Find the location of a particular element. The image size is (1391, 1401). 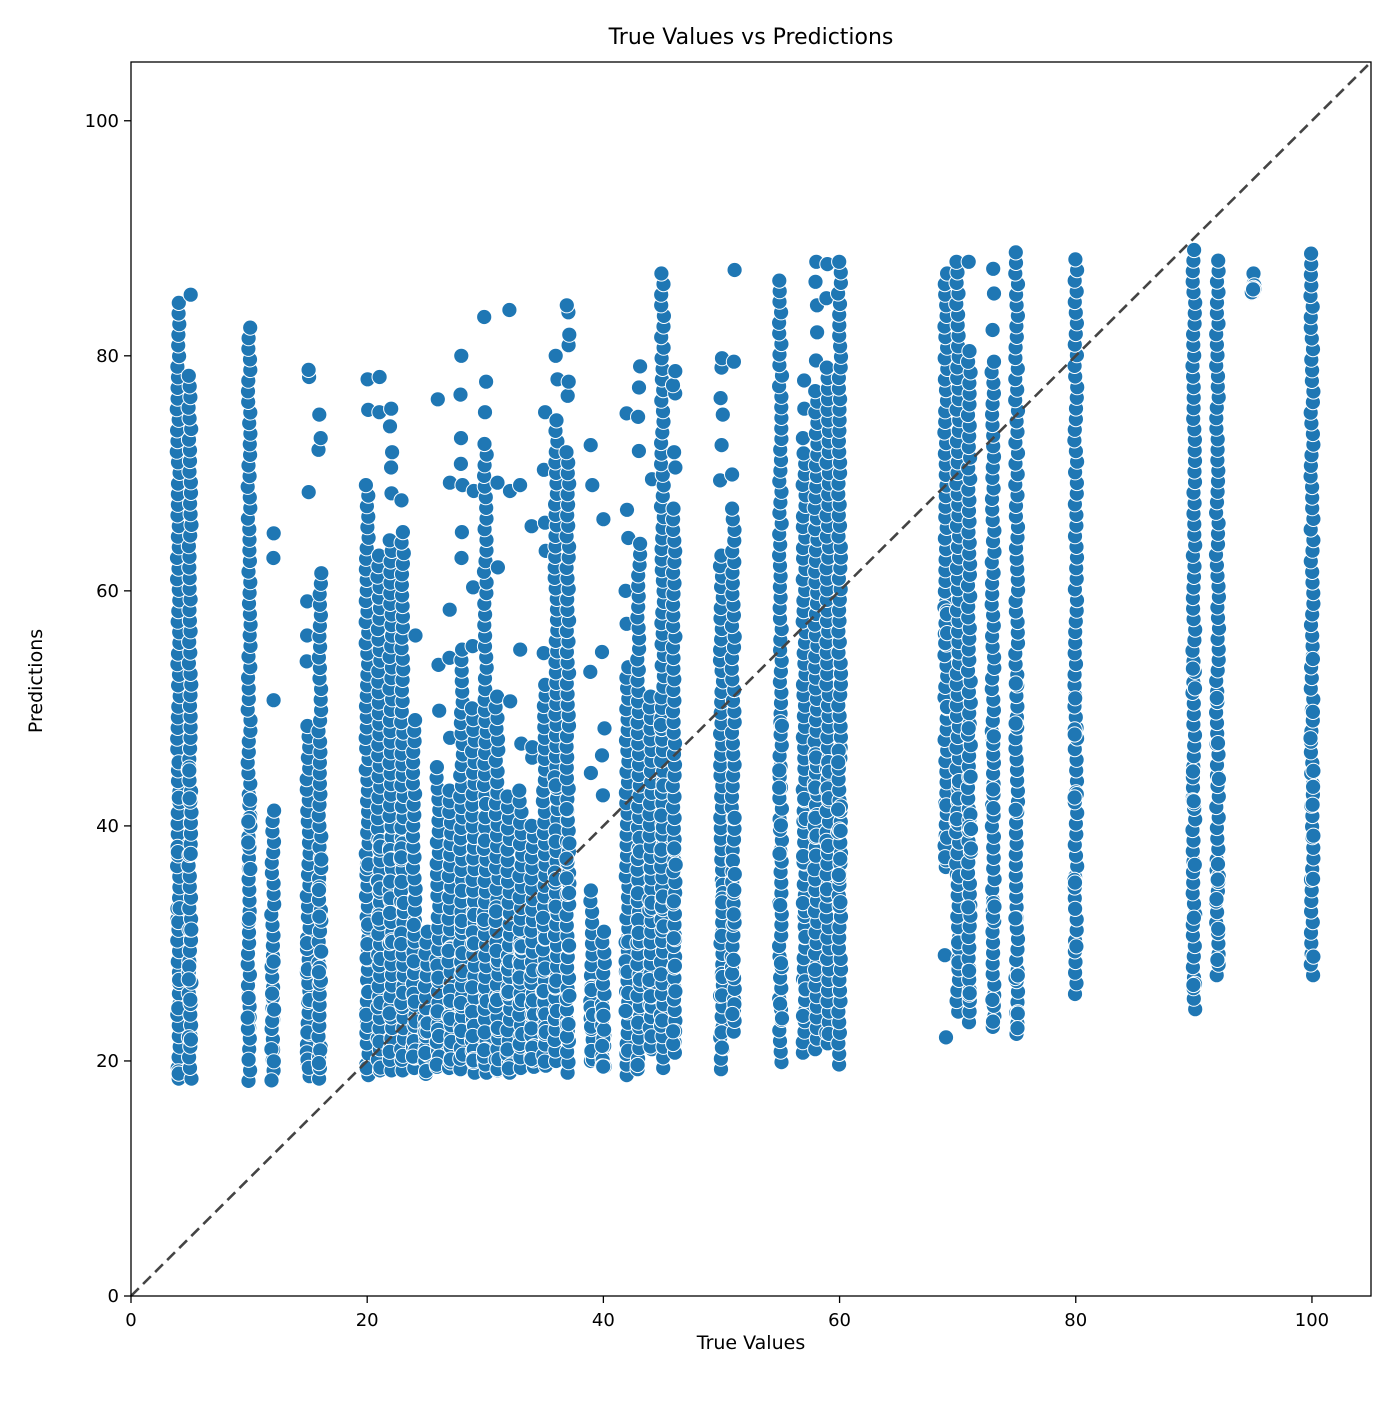

x-axis: 0 20 40 60 80 100 is located at coordinates (727, 1313).